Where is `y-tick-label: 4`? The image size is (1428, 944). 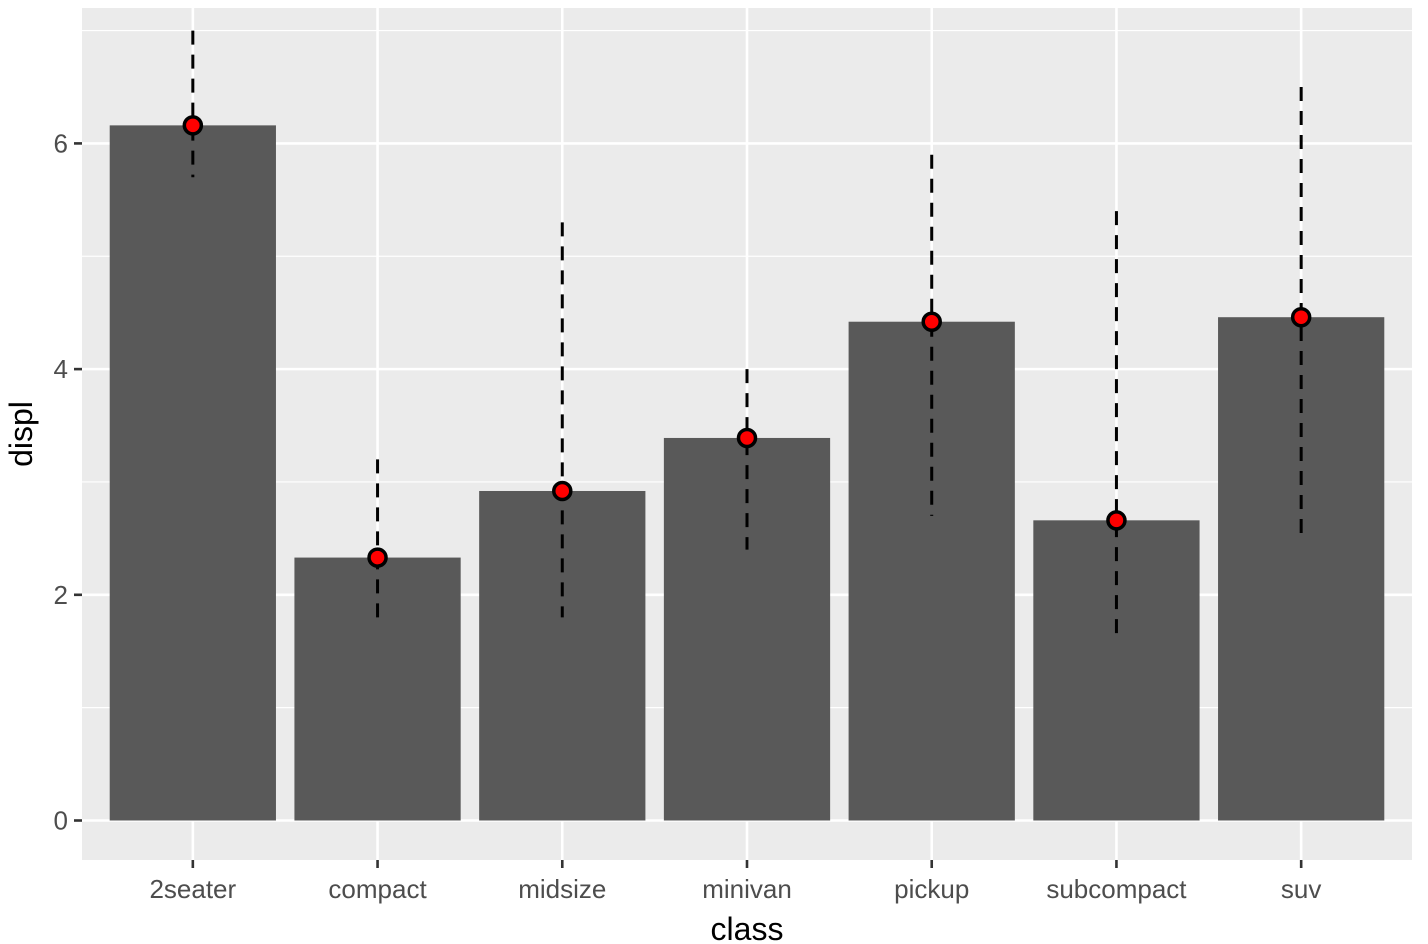 y-tick-label: 4 is located at coordinates (61, 369).